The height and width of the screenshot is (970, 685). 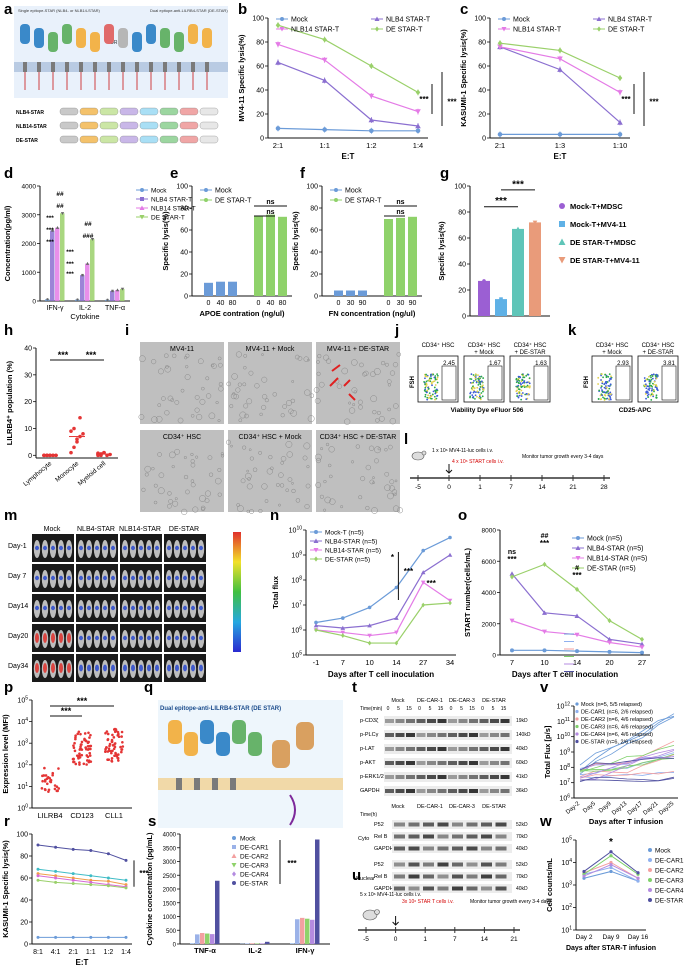 I want to click on q-membrane, so click(x=250, y=784).